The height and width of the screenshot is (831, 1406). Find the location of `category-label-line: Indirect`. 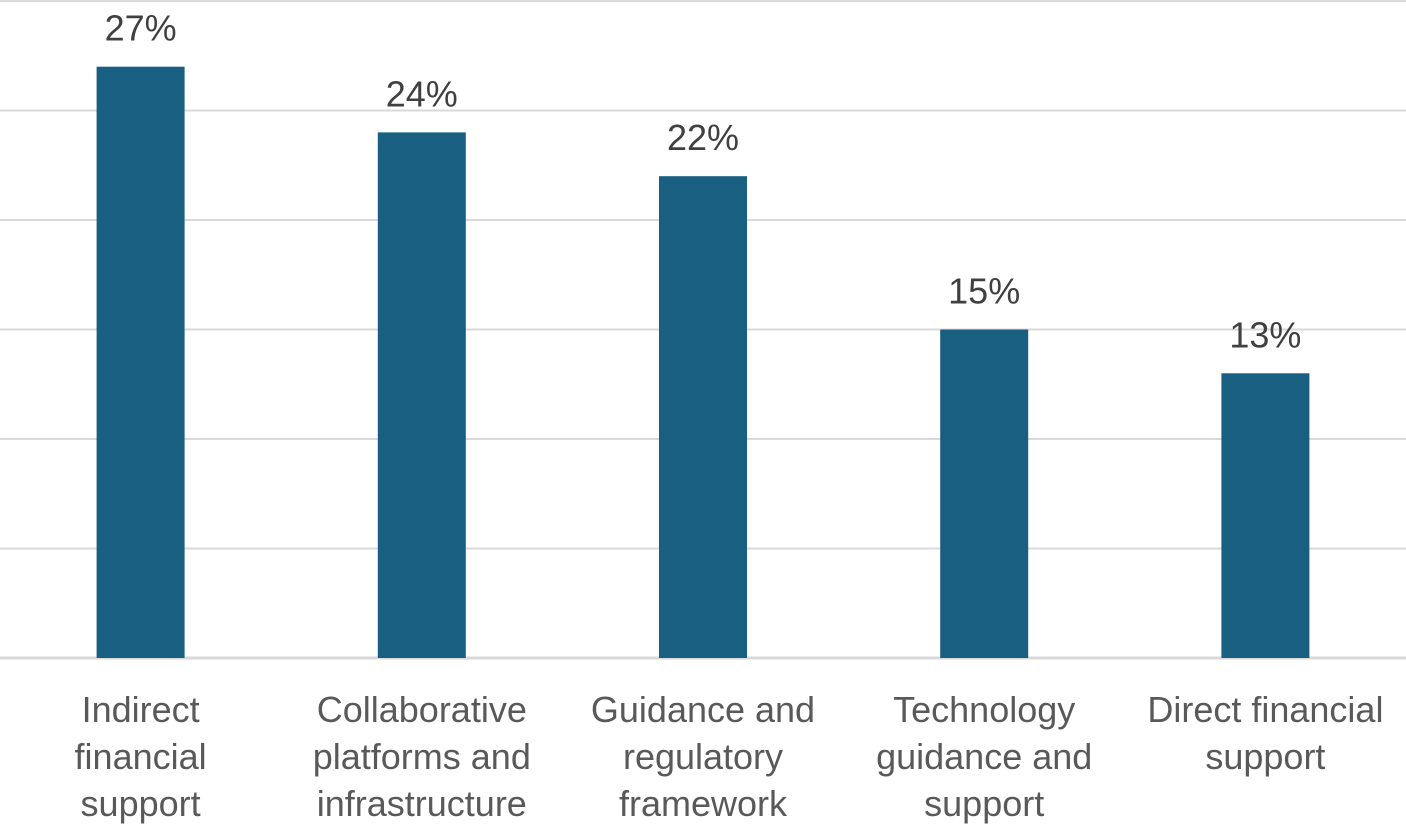

category-label-line: Indirect is located at coordinates (141, 709).